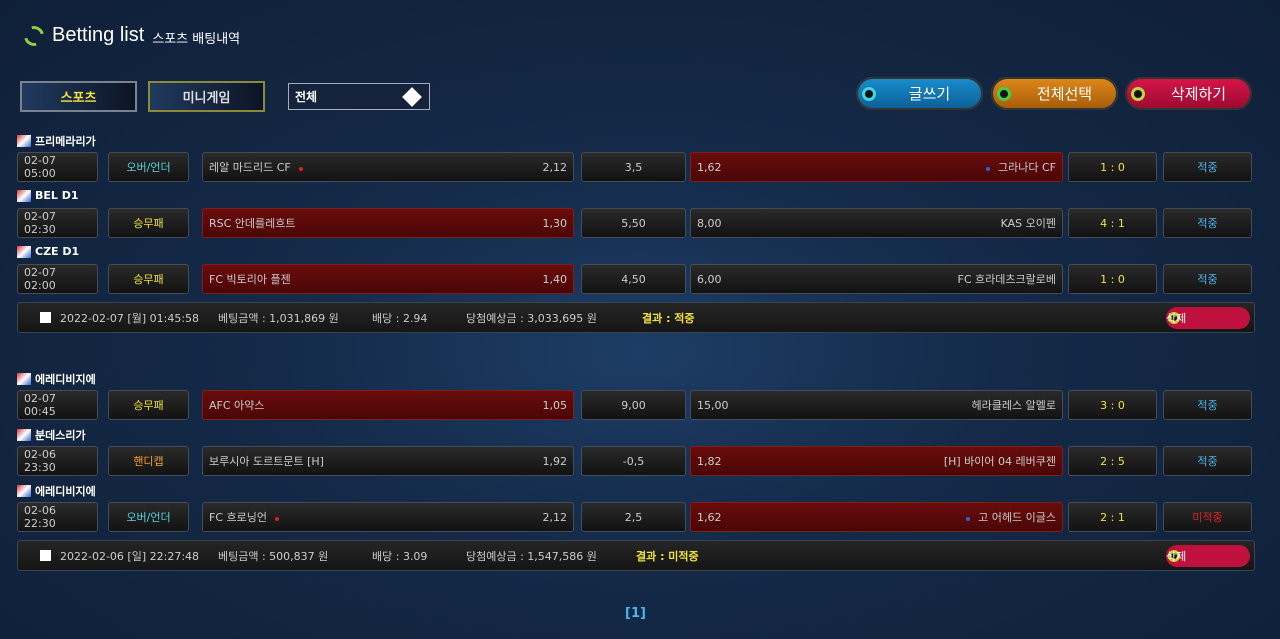 This screenshot has height=639, width=1280. I want to click on filter-value: 전체, so click(306, 97).